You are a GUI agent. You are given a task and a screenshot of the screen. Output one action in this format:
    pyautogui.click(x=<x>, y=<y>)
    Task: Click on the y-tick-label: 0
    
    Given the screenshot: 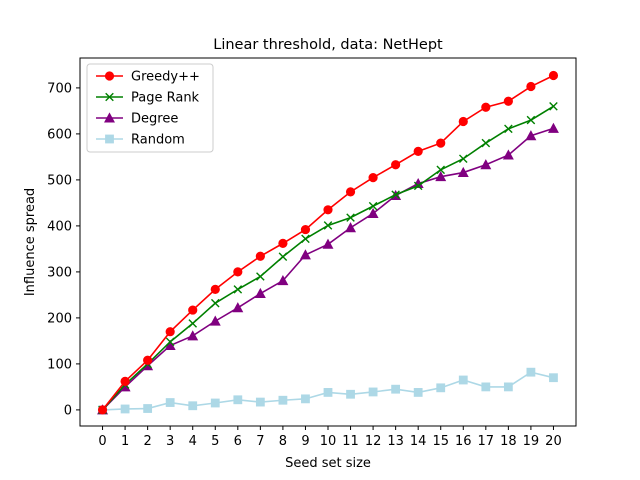 What is the action you would take?
    pyautogui.click(x=68, y=410)
    